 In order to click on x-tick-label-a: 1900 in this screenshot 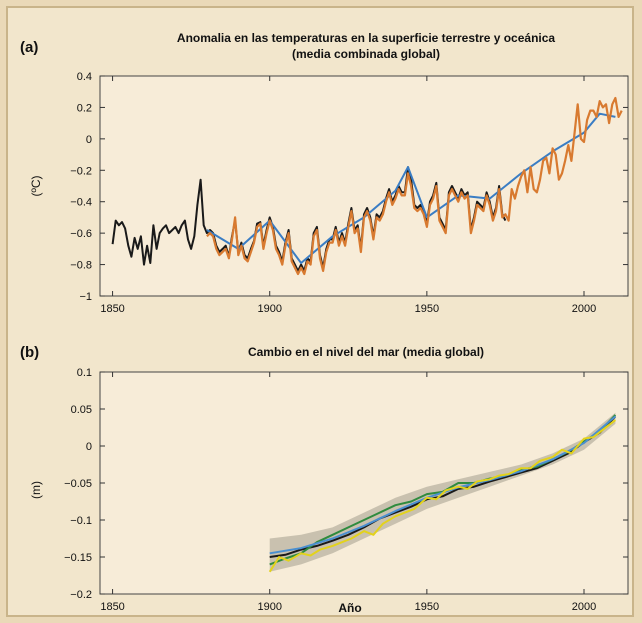, I will do `click(269, 309)`.